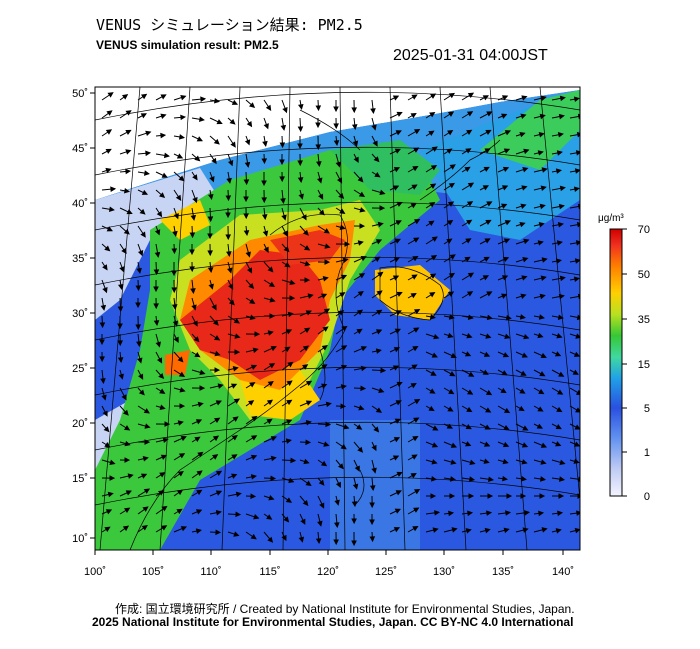 The height and width of the screenshot is (649, 700). What do you see at coordinates (644, 275) in the screenshot?
I see `colorbar-tick: 50` at bounding box center [644, 275].